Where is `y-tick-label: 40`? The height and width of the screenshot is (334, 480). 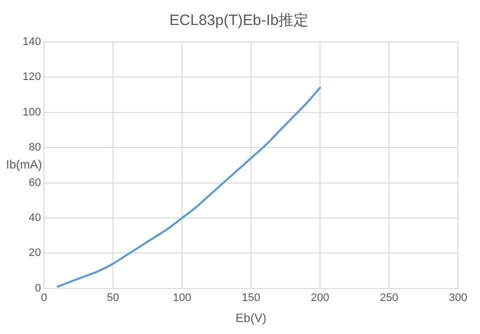
y-tick-label: 40 is located at coordinates (34, 218).